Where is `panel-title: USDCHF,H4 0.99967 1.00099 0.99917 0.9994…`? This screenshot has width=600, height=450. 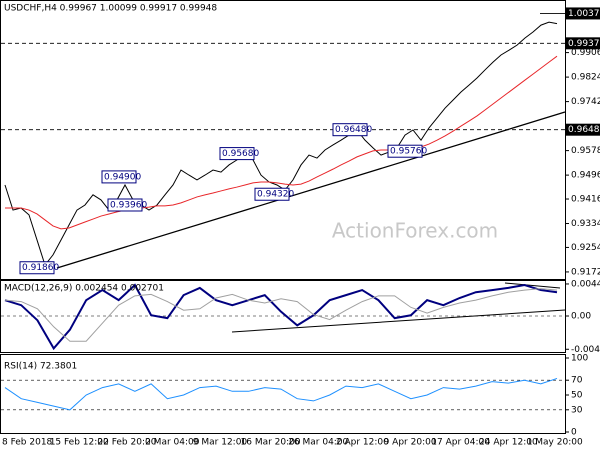
panel-title: USDCHF,H4 0.99967 1.00099 0.99917 0.9994… is located at coordinates (110, 9).